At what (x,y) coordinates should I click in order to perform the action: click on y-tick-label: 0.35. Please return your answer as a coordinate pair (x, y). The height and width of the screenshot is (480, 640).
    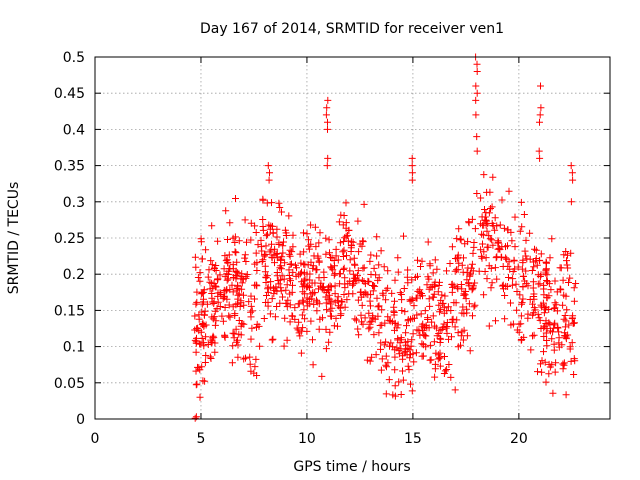
    Looking at the image, I should click on (69, 167).